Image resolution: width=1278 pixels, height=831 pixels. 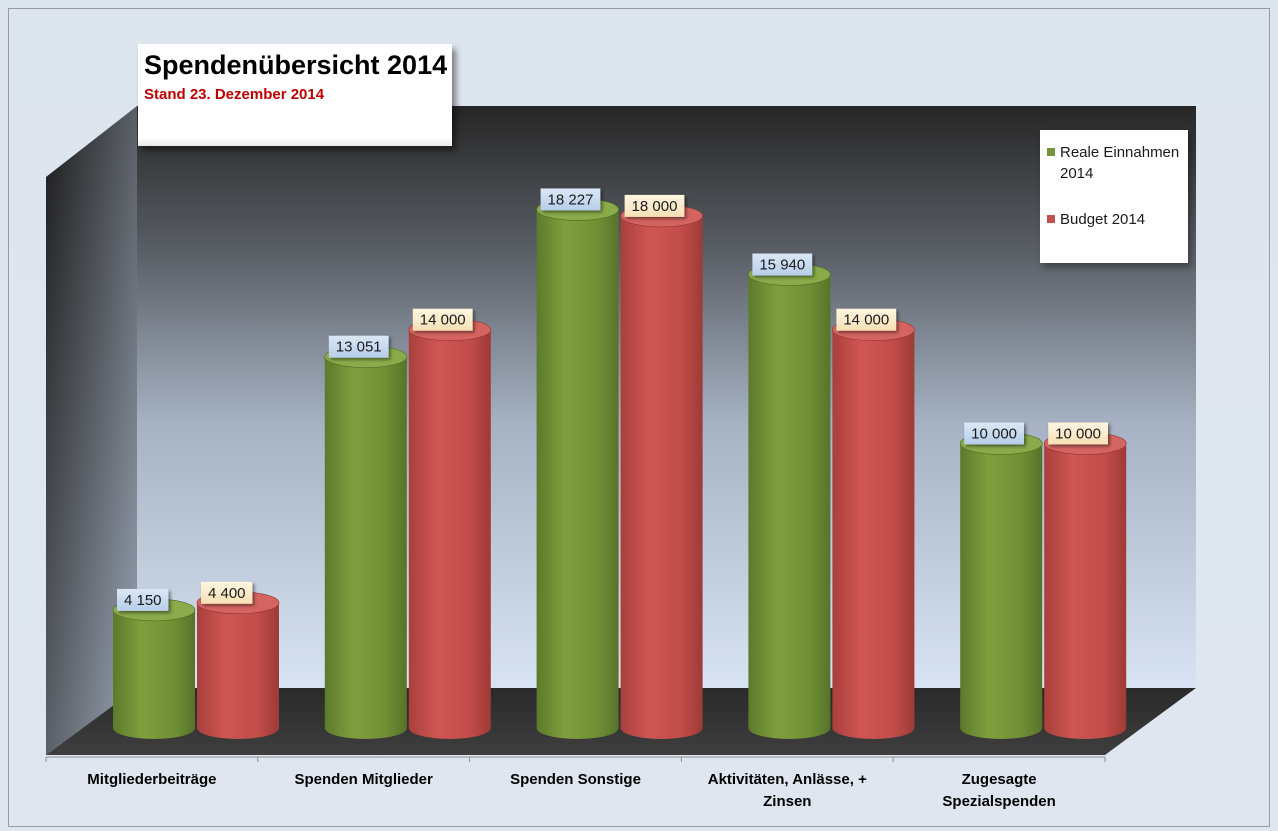 I want to click on legend-label-line-1: Reale Einnahmen, so click(x=1120, y=152).